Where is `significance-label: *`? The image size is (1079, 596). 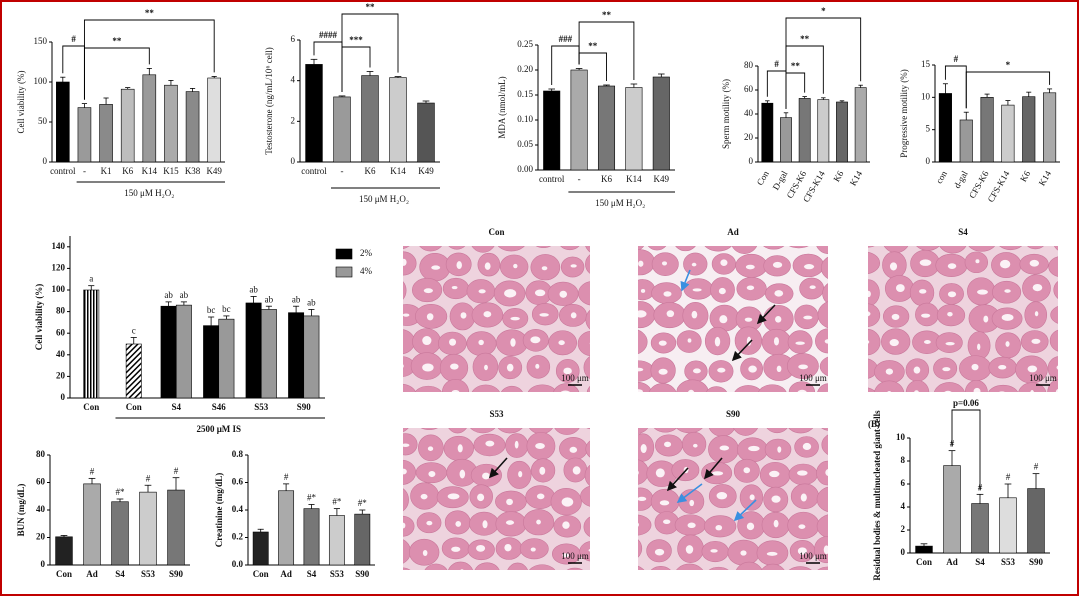 significance-label: * is located at coordinates (823, 11).